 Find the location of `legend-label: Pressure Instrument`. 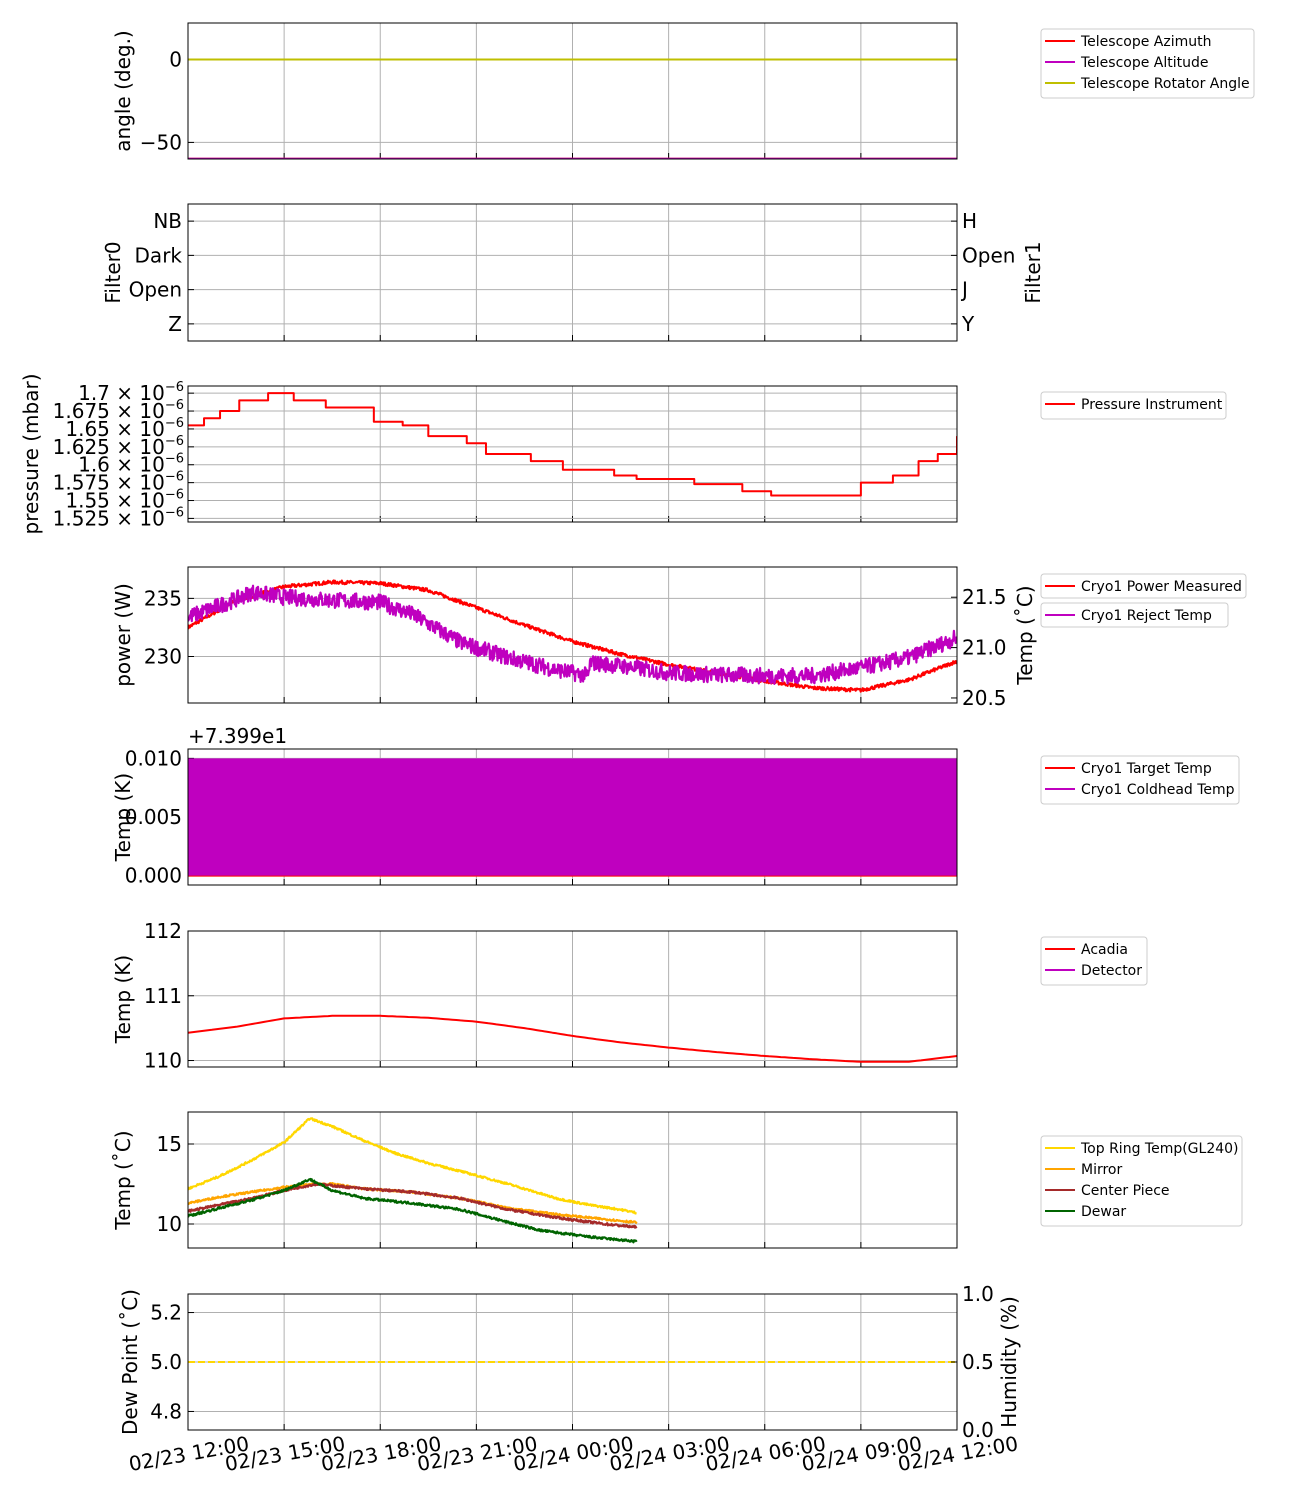

legend-label: Pressure Instrument is located at coordinates (1152, 405).